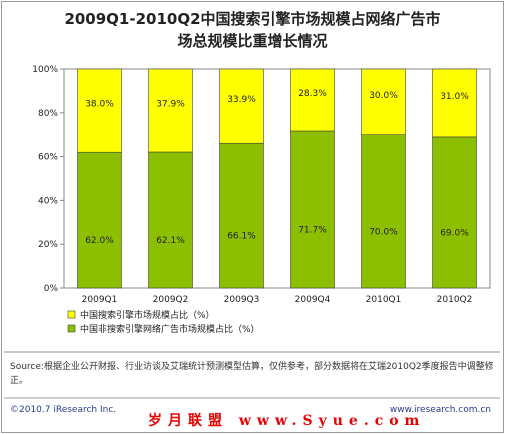  Describe the element at coordinates (383, 96) in the screenshot. I see `data-label: 30.0%` at that location.